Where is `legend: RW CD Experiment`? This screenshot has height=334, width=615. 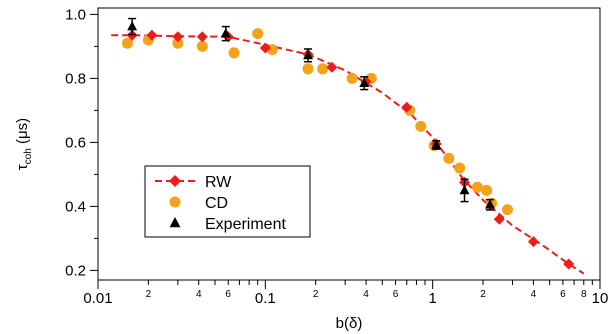 legend: RW CD Experiment is located at coordinates (227, 201).